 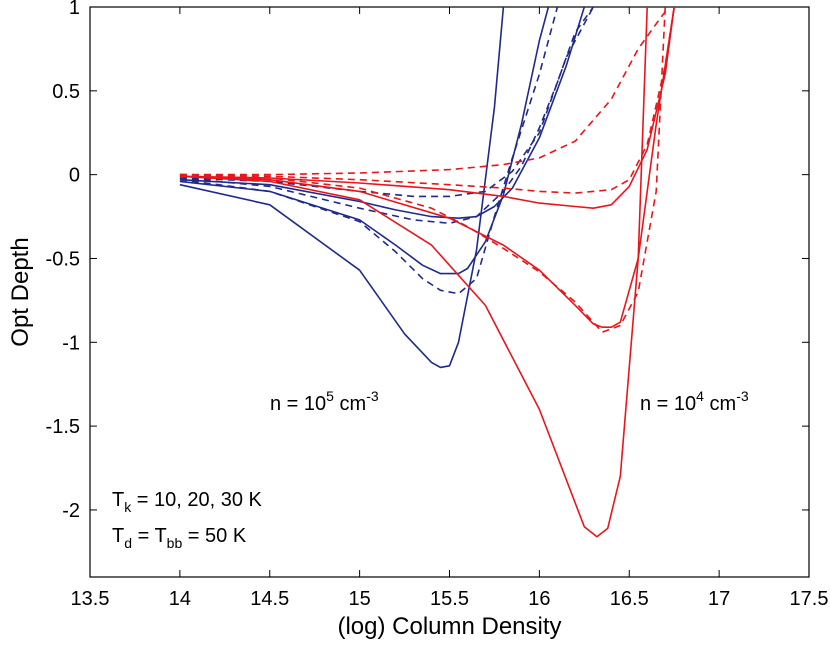 I want to click on x-tick-label: 17, so click(x=719, y=599).